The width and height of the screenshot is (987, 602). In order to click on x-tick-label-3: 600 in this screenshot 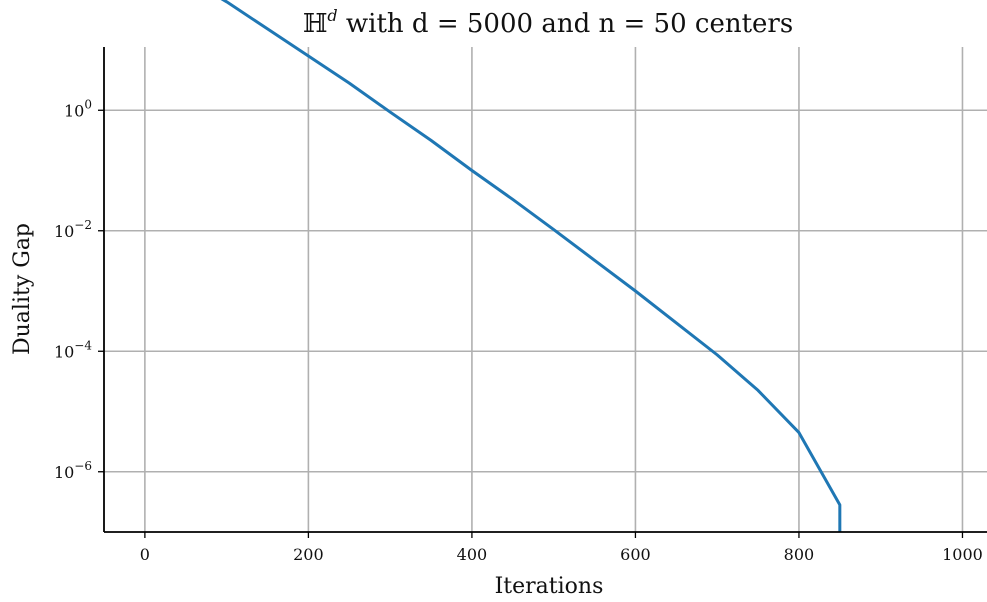, I will do `click(635, 554)`.